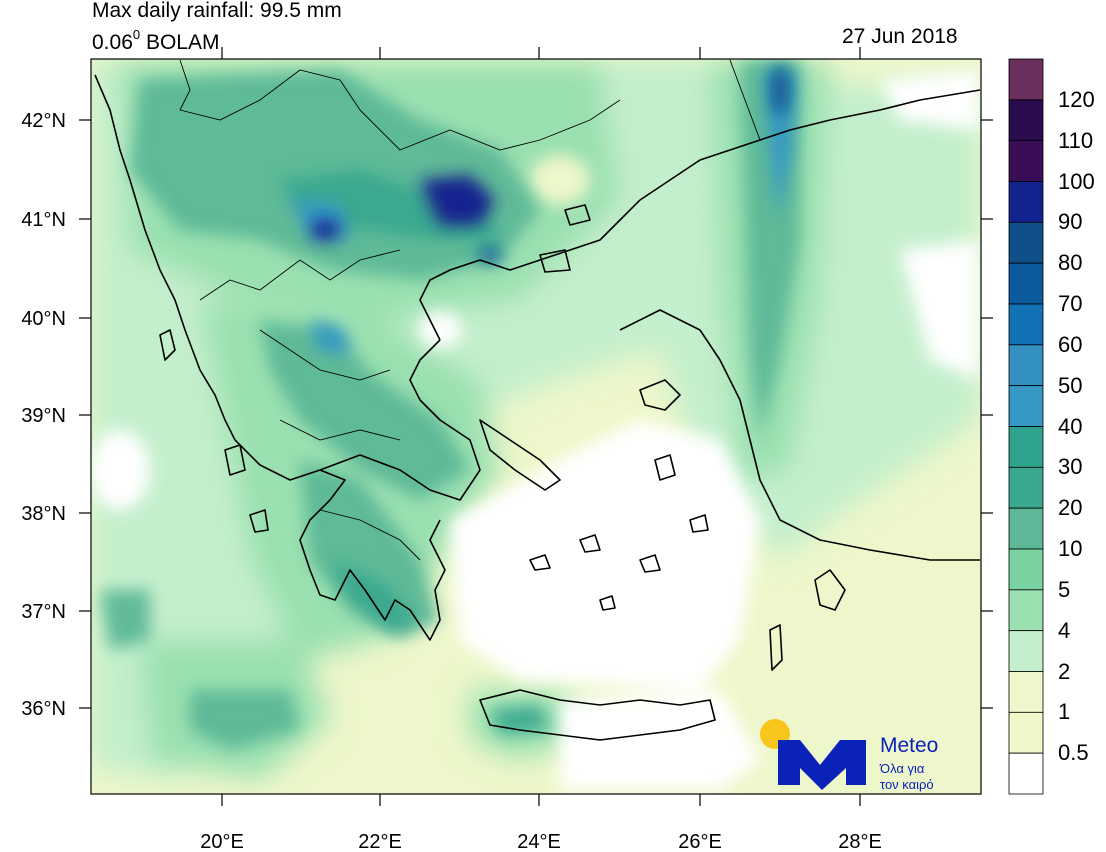 The width and height of the screenshot is (1106, 852). What do you see at coordinates (1070, 303) in the screenshot?
I see `legend-label: 70` at bounding box center [1070, 303].